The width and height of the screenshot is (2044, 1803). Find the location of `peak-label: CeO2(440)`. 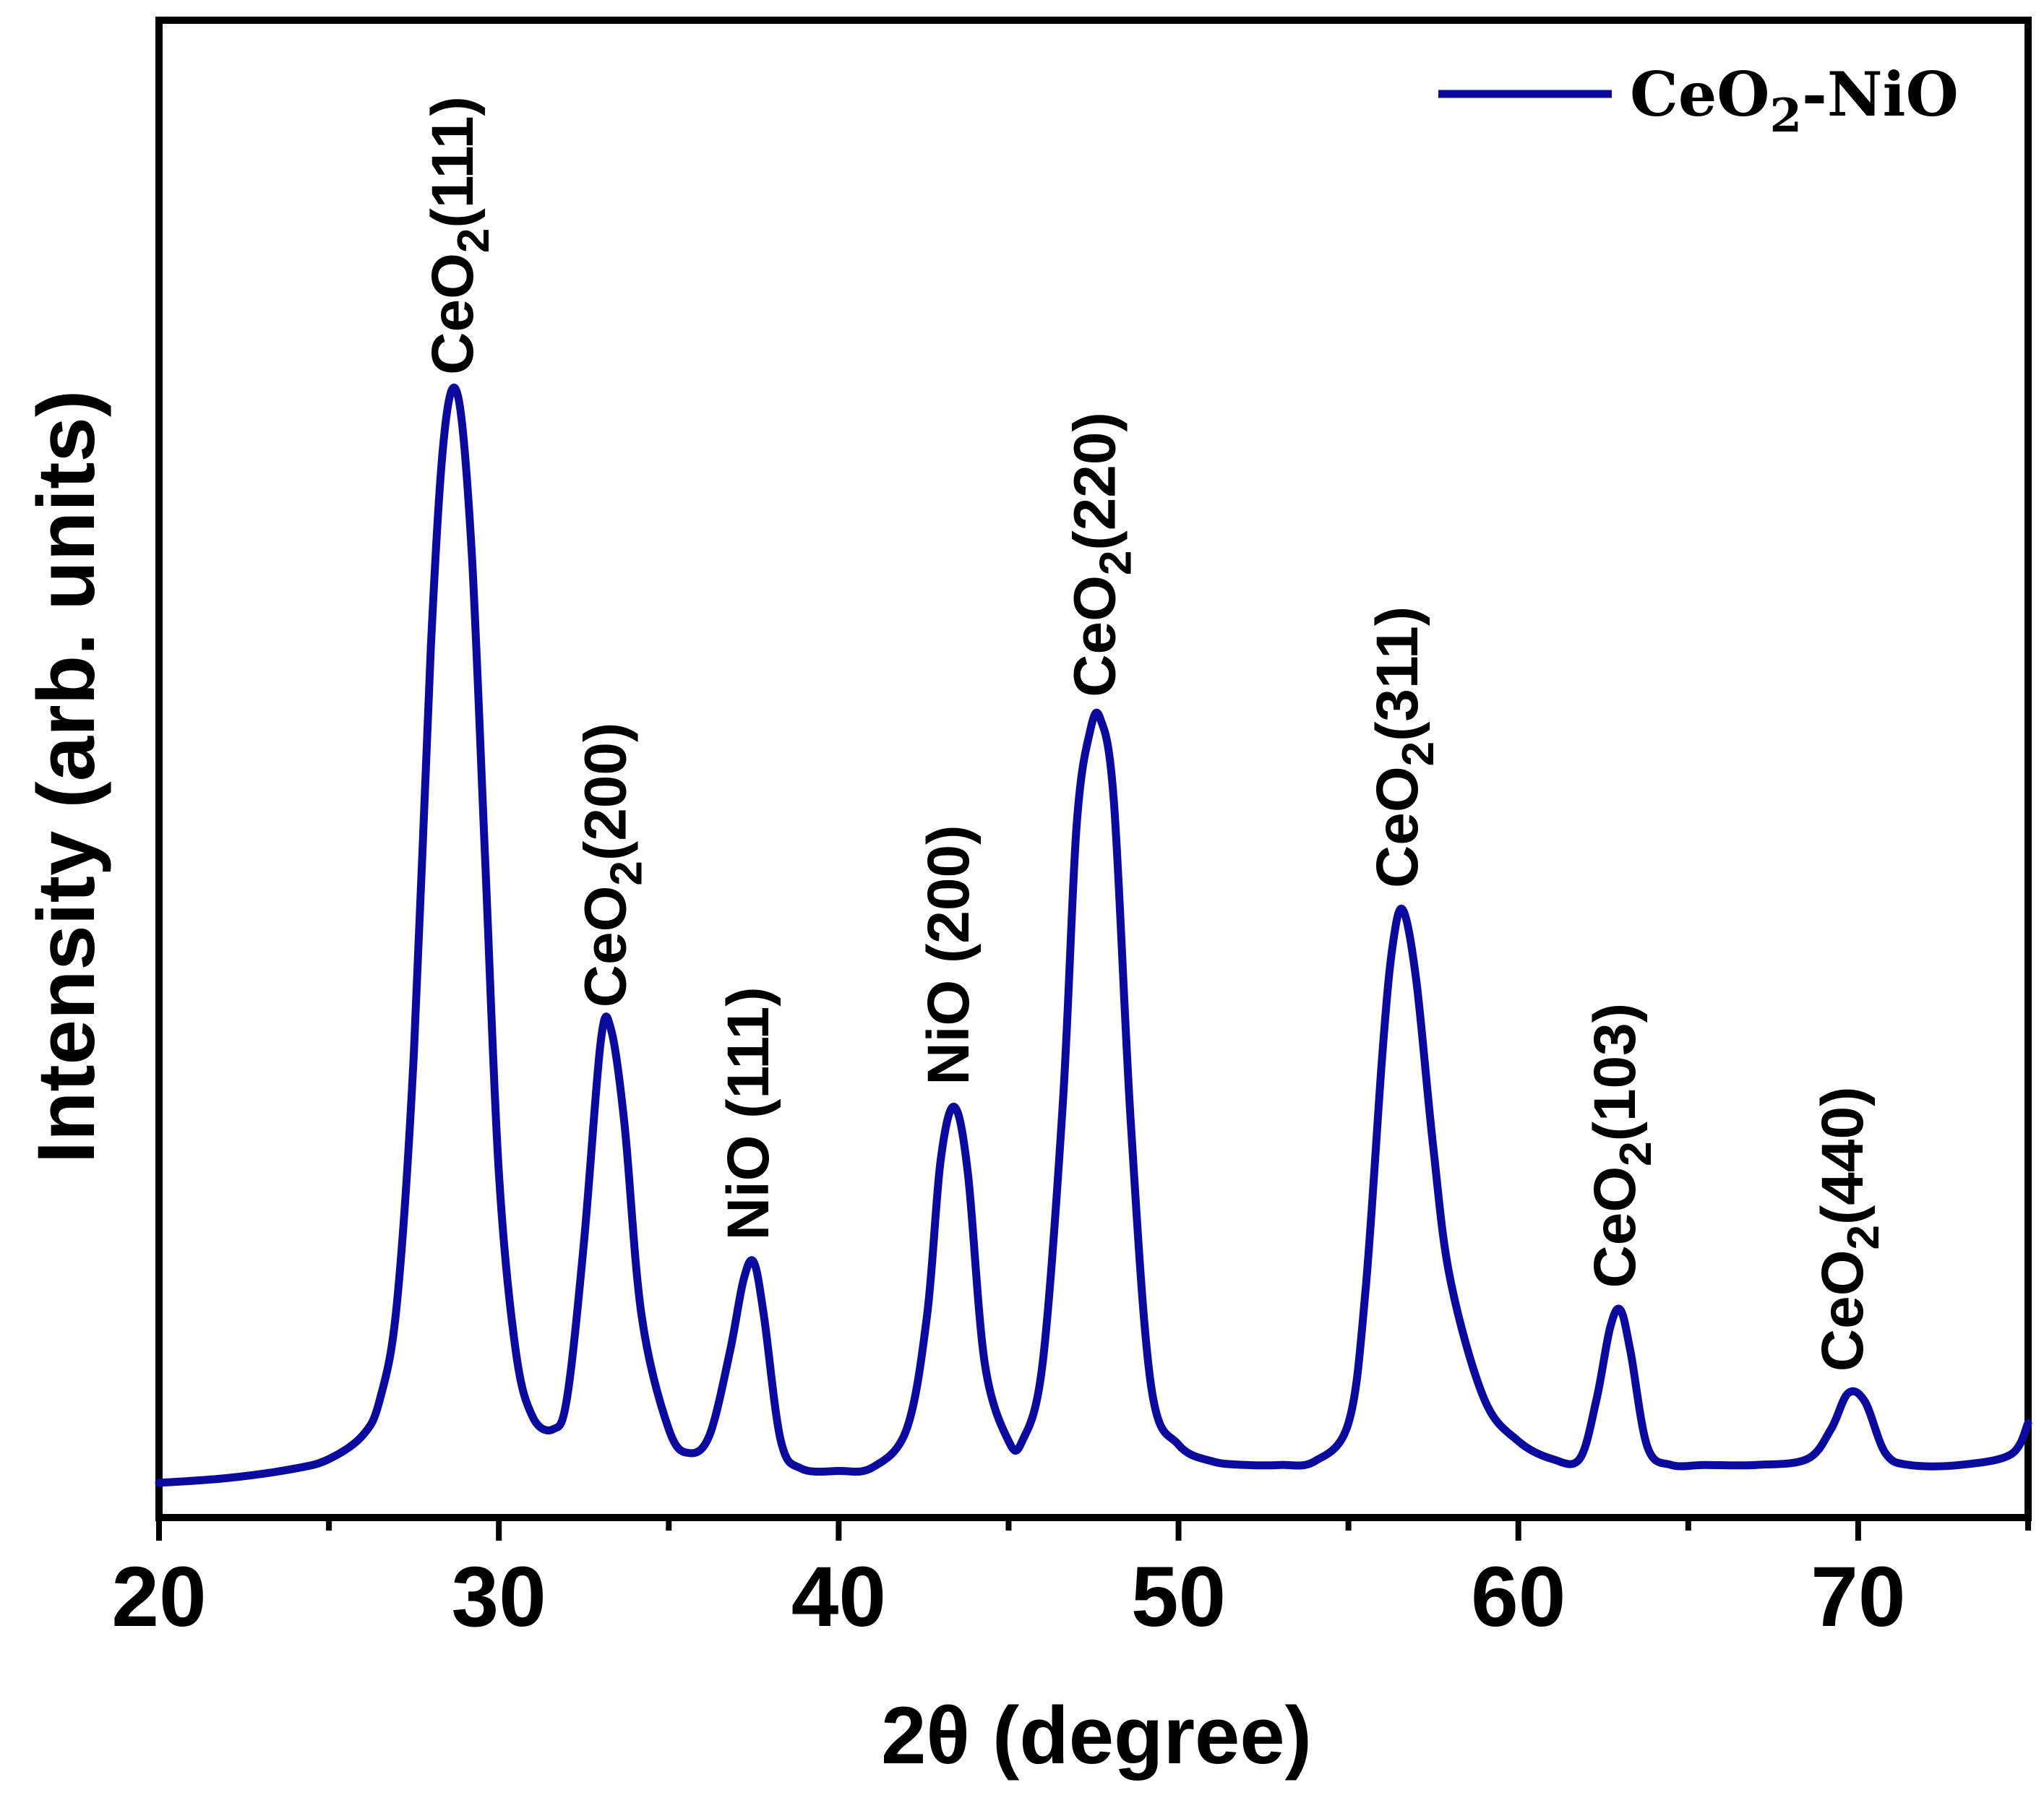

peak-label: CeO2(440) is located at coordinates (1849, 1229).